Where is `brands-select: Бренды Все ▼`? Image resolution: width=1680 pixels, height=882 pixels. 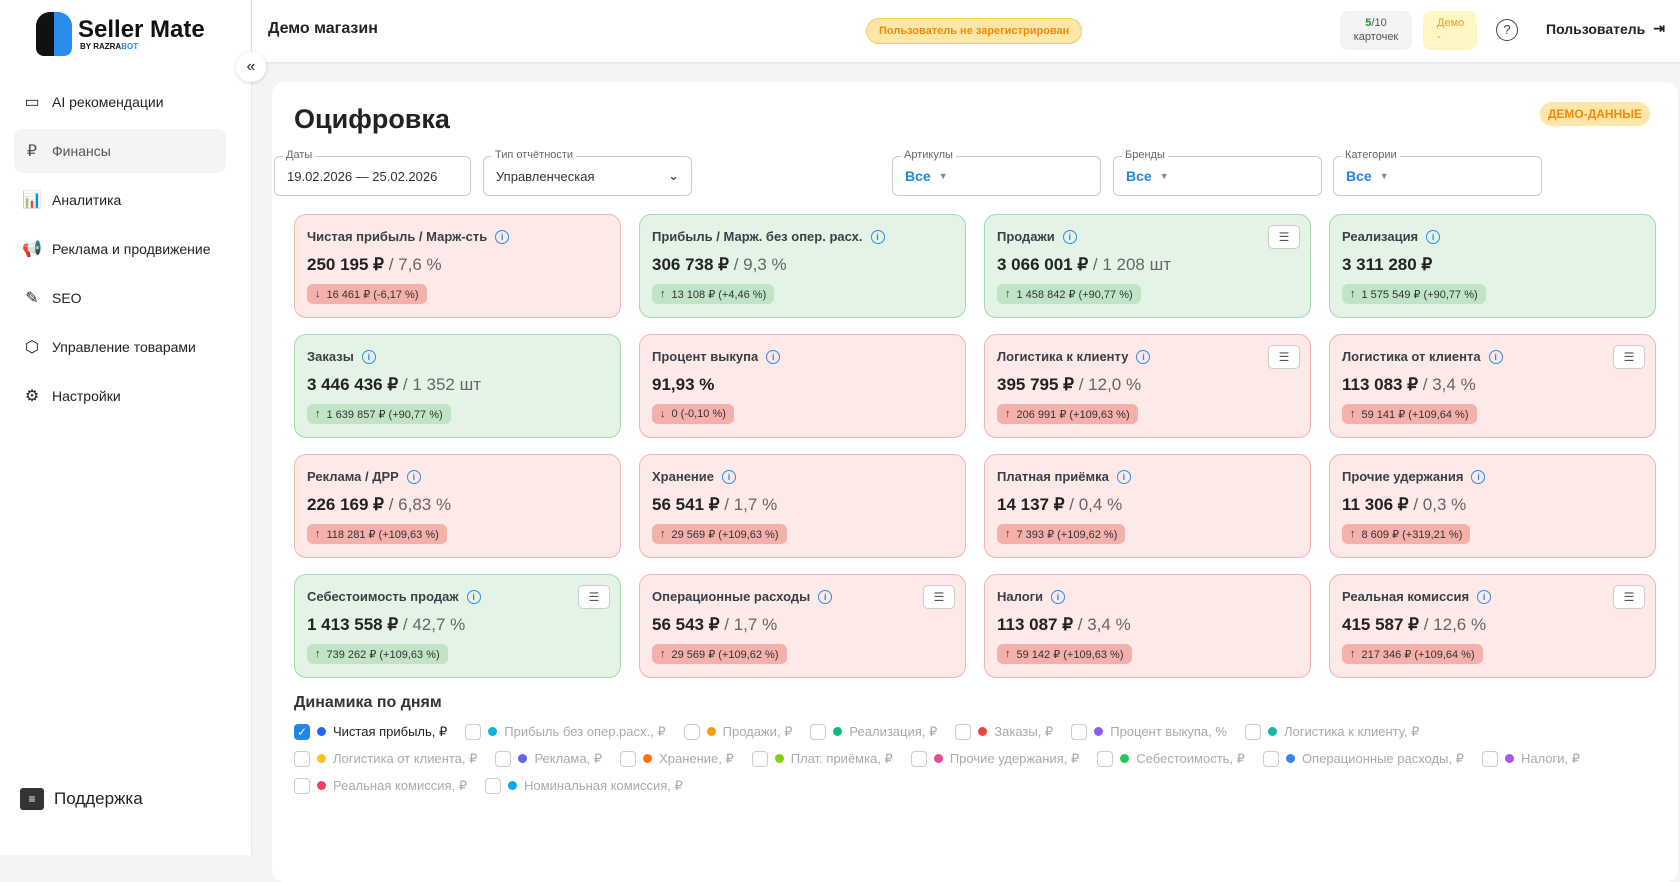 brands-select: Бренды Все ▼ is located at coordinates (1217, 172).